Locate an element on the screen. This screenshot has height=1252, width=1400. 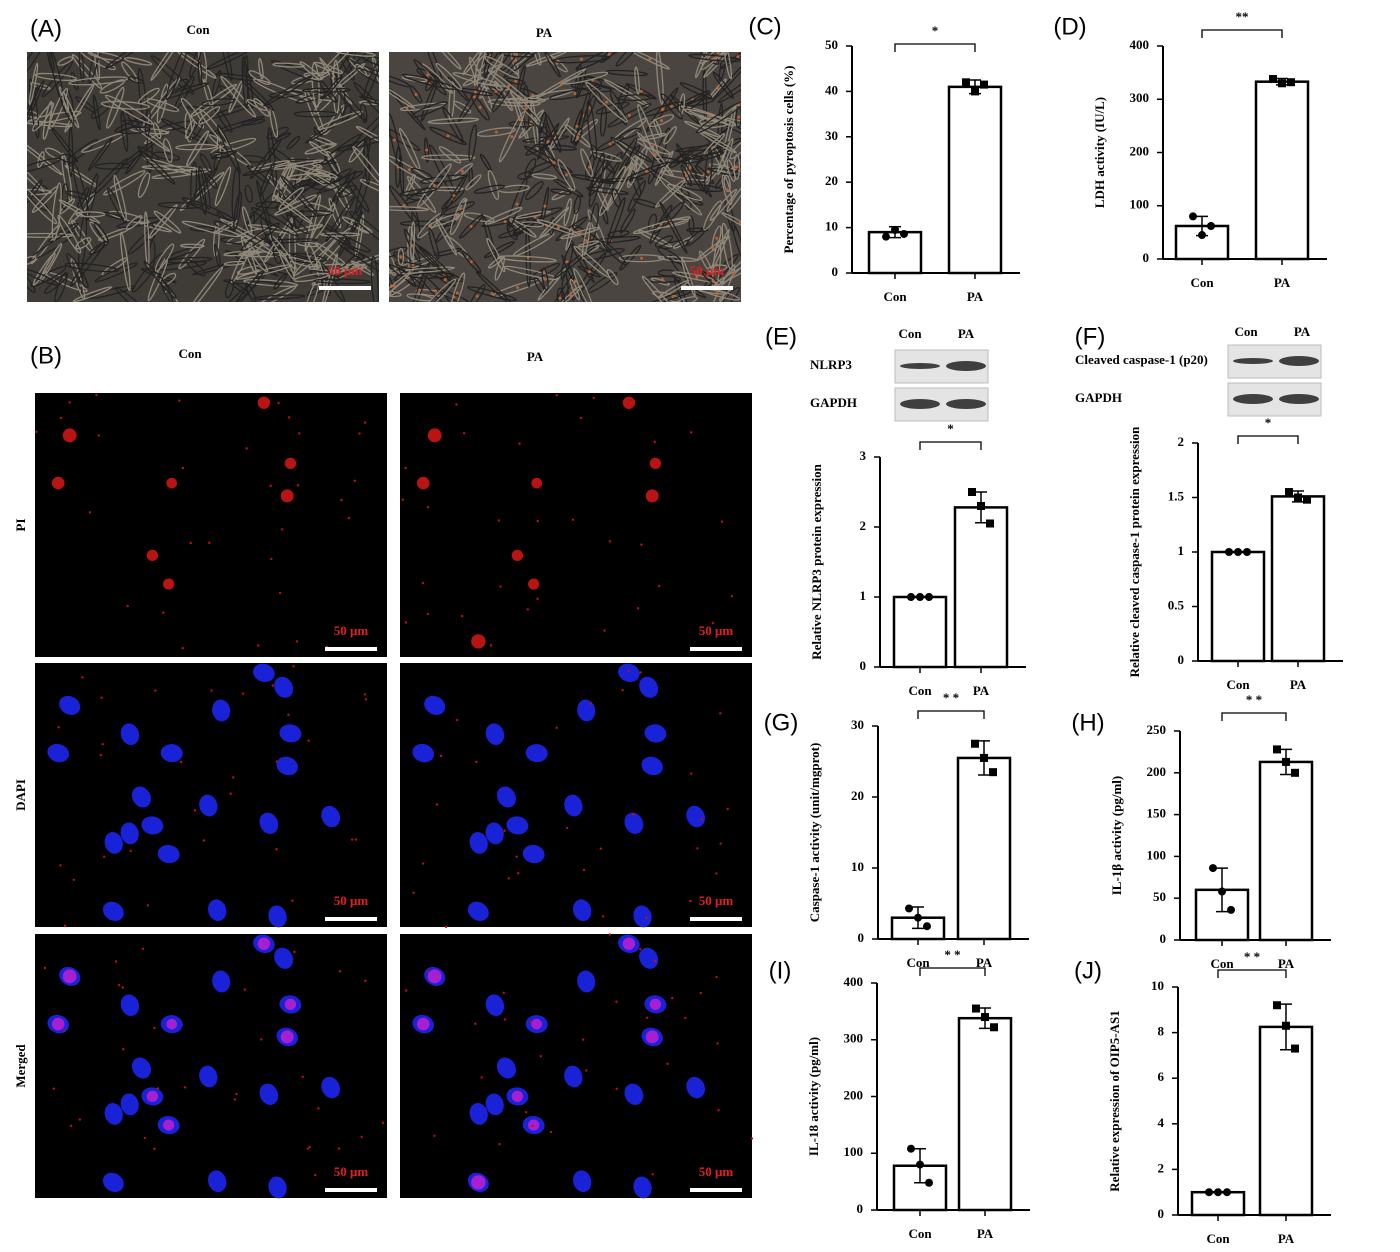
y-tick-label: 50 is located at coordinates (1159, 896).